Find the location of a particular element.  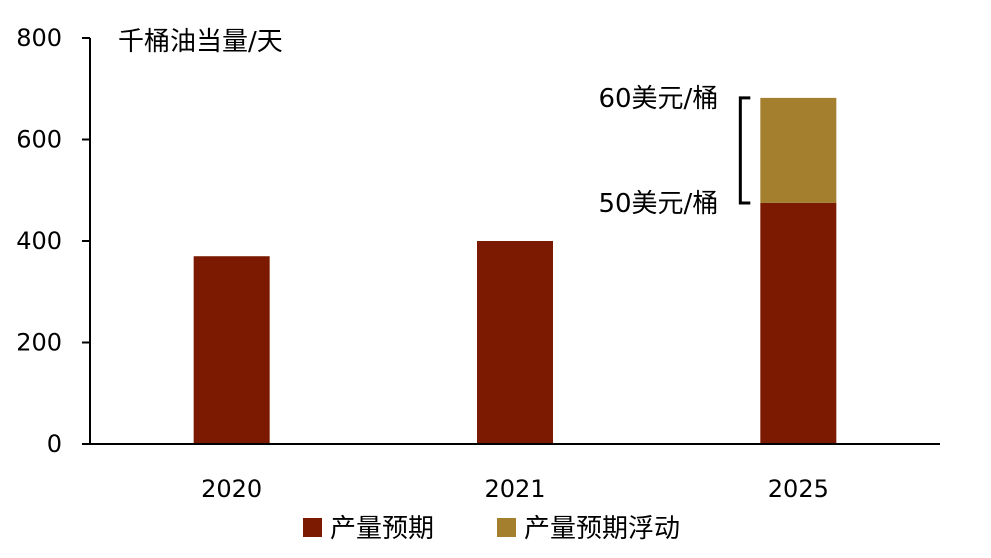

y-tick-label: 600 is located at coordinates (39, 140).